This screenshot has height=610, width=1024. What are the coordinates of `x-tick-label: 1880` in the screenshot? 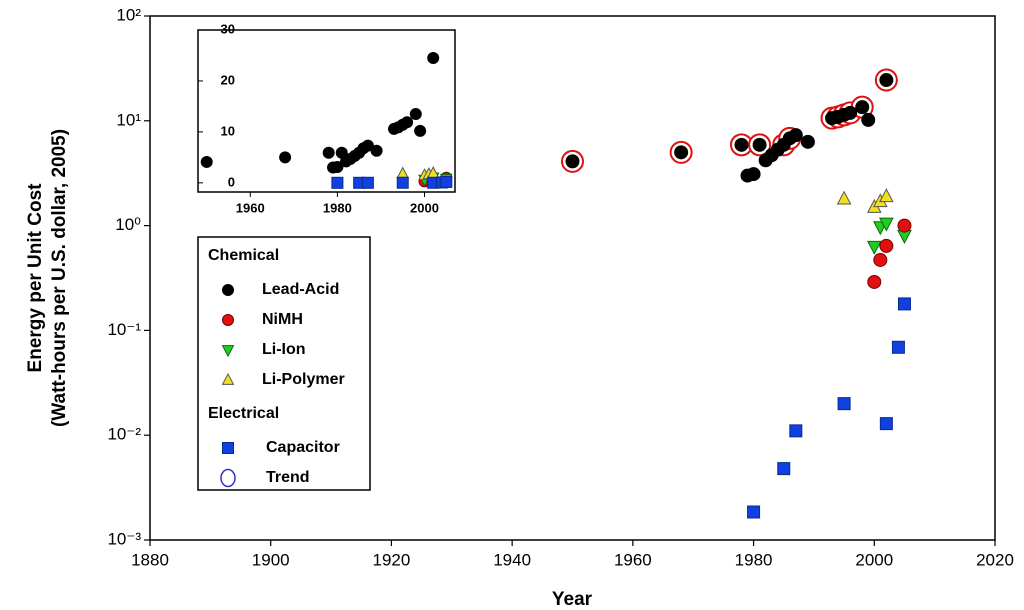 It's located at (150, 559).